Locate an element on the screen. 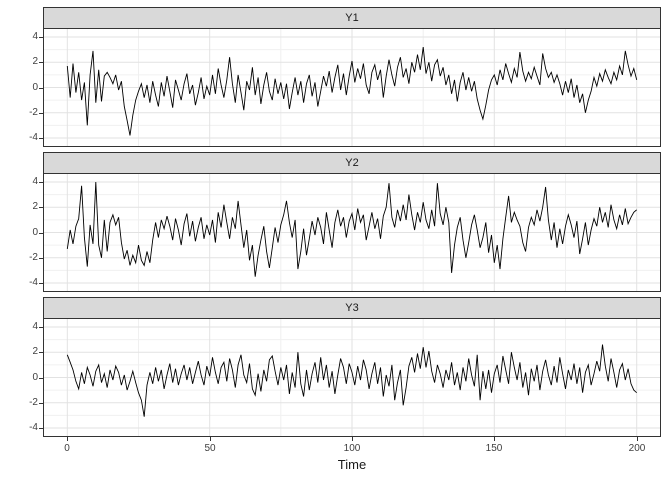 This screenshot has height=480, width=672. x-axis-tick-label: 200 is located at coordinates (637, 448).